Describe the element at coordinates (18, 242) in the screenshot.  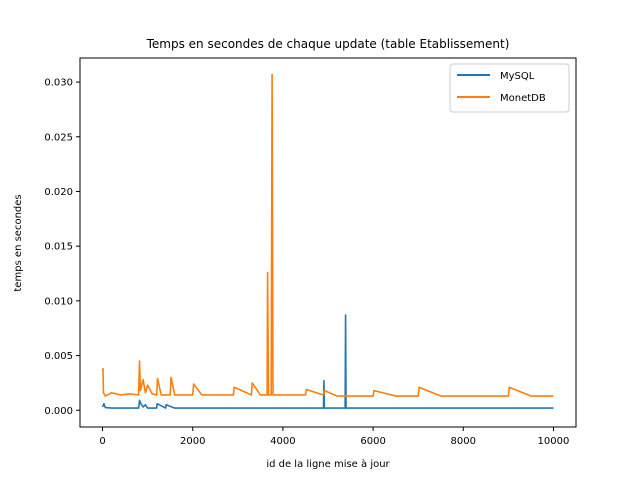
I see `y-axis-label: temps en secondes` at that location.